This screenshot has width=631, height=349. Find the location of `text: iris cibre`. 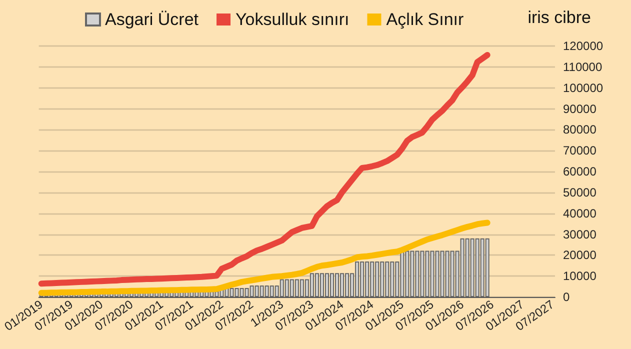

text: iris cibre is located at coordinates (560, 17).